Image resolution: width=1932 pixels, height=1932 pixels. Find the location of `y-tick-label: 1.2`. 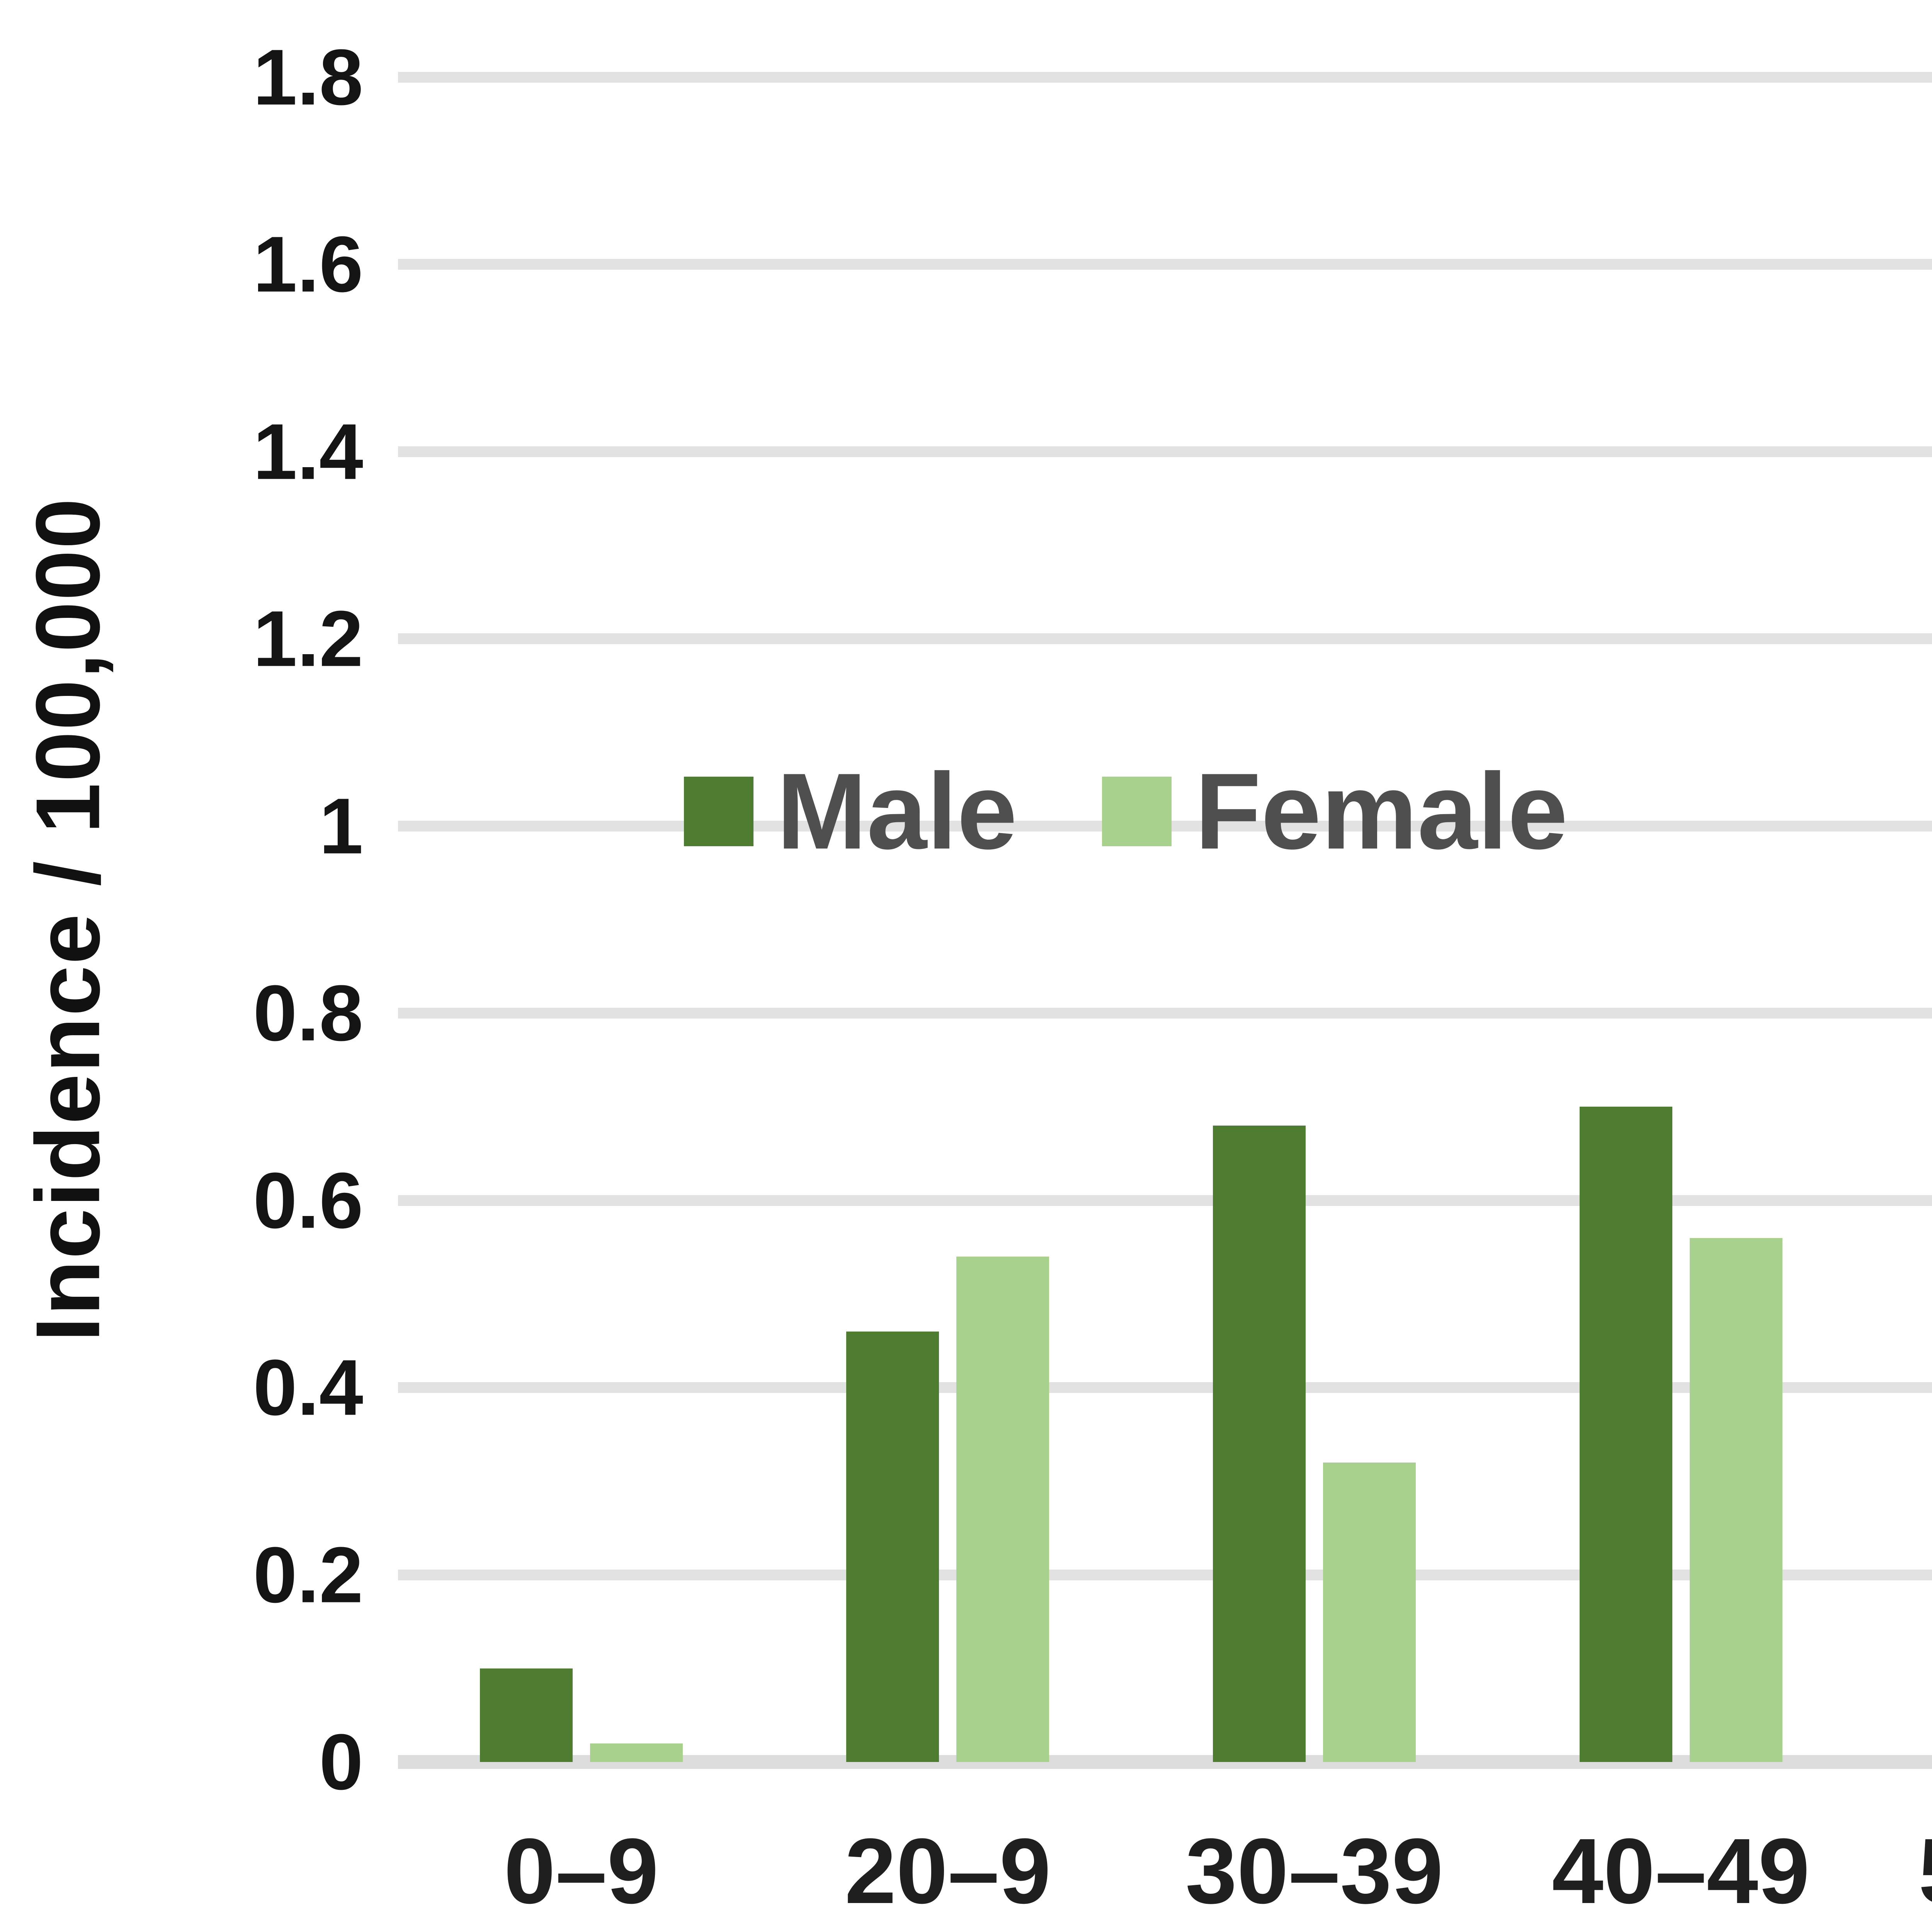

y-tick-label: 1.2 is located at coordinates (308, 638).